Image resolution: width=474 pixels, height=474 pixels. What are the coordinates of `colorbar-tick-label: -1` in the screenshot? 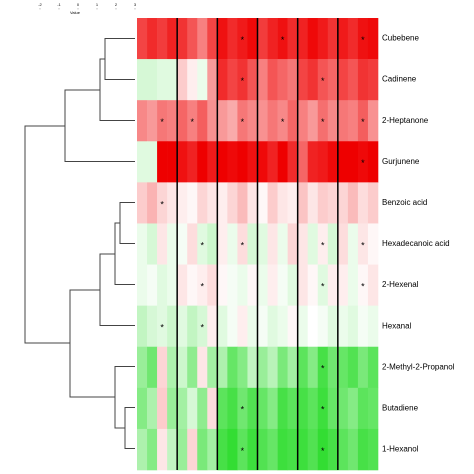 It's located at (59, 4).